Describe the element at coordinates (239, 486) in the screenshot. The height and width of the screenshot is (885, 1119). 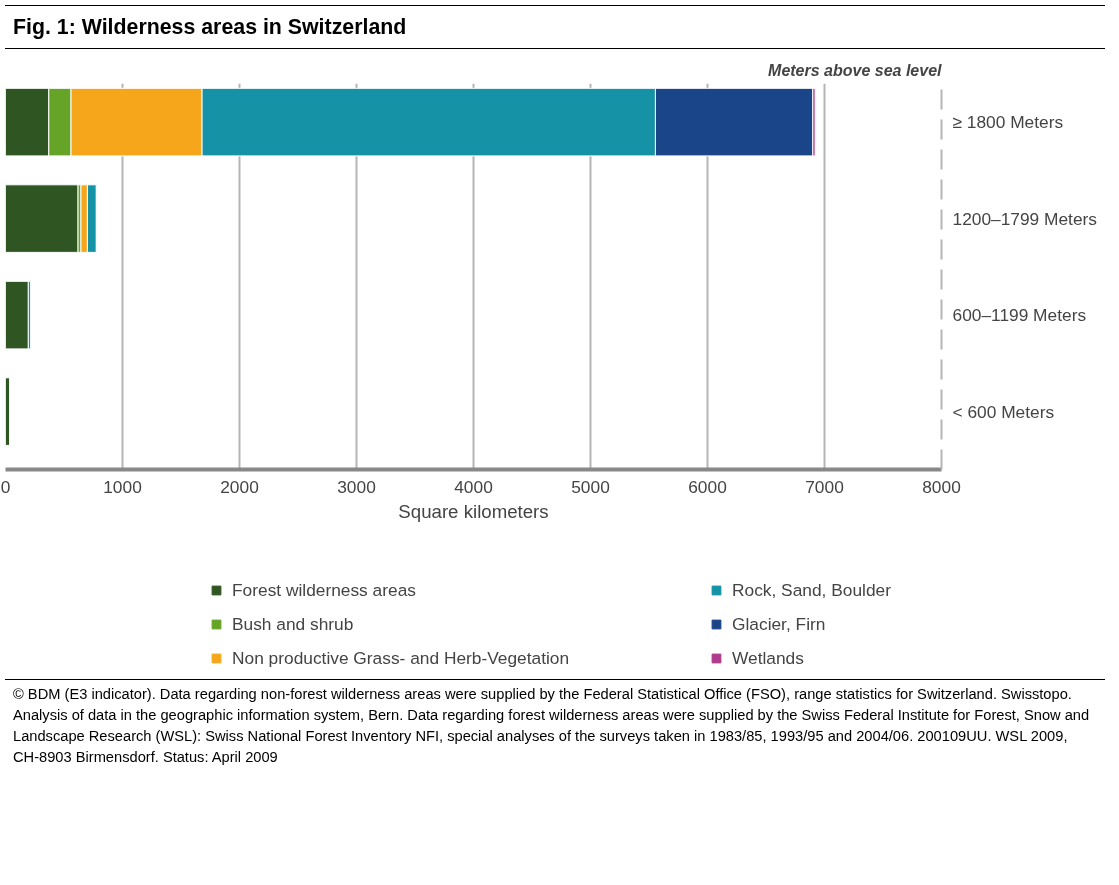
I see `x-tick-label: 2000` at that location.